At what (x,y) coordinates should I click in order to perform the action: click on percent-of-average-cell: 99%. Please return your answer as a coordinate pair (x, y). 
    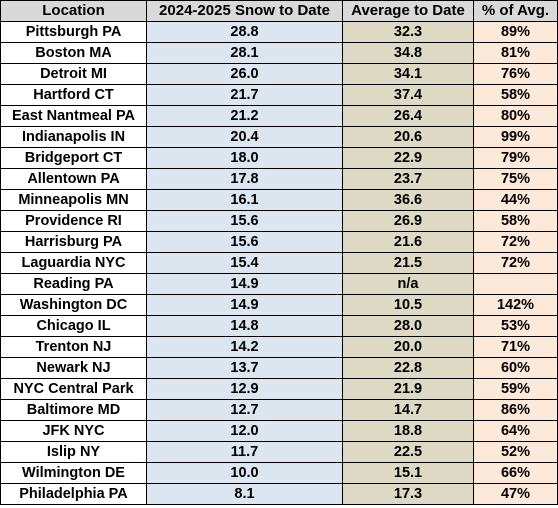
    Looking at the image, I should click on (515, 137).